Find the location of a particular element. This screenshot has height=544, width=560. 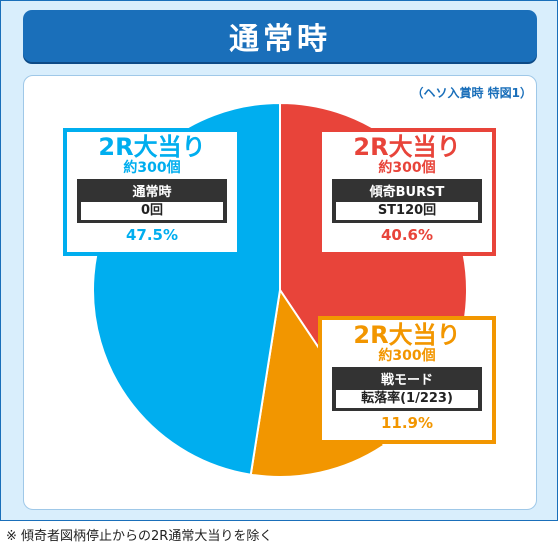

card-normal: 2R大当り 約300個 通常時 0回 47.5% is located at coordinates (152, 192).